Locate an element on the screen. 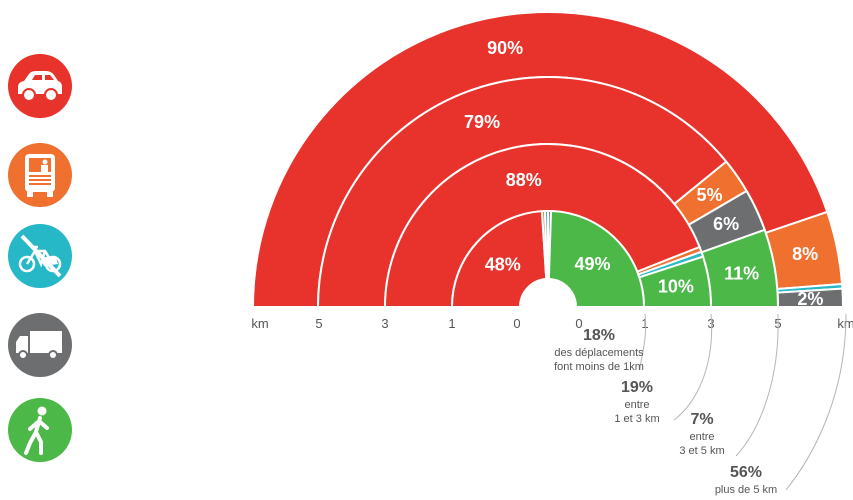  axis-tick-left: 1 is located at coordinates (451, 323).